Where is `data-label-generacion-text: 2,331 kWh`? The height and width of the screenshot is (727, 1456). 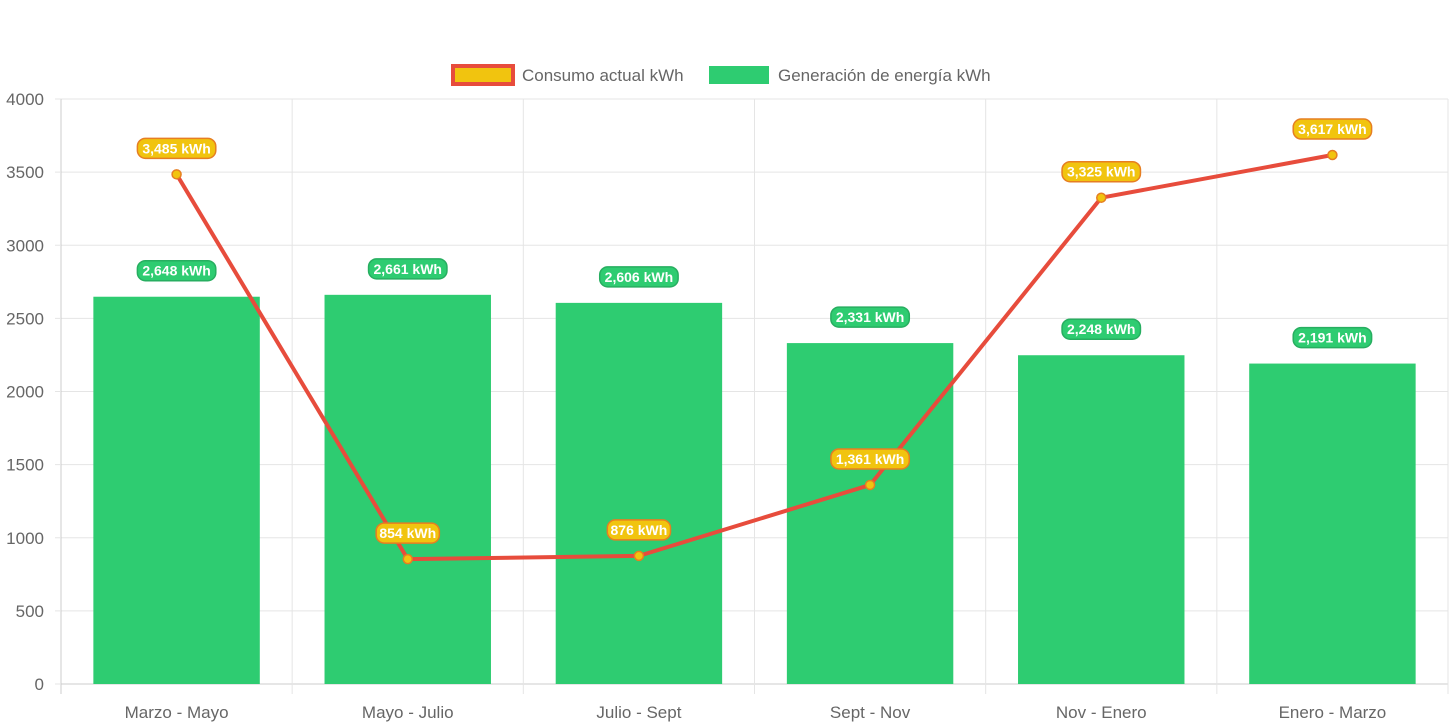 data-label-generacion-text: 2,331 kWh is located at coordinates (870, 317).